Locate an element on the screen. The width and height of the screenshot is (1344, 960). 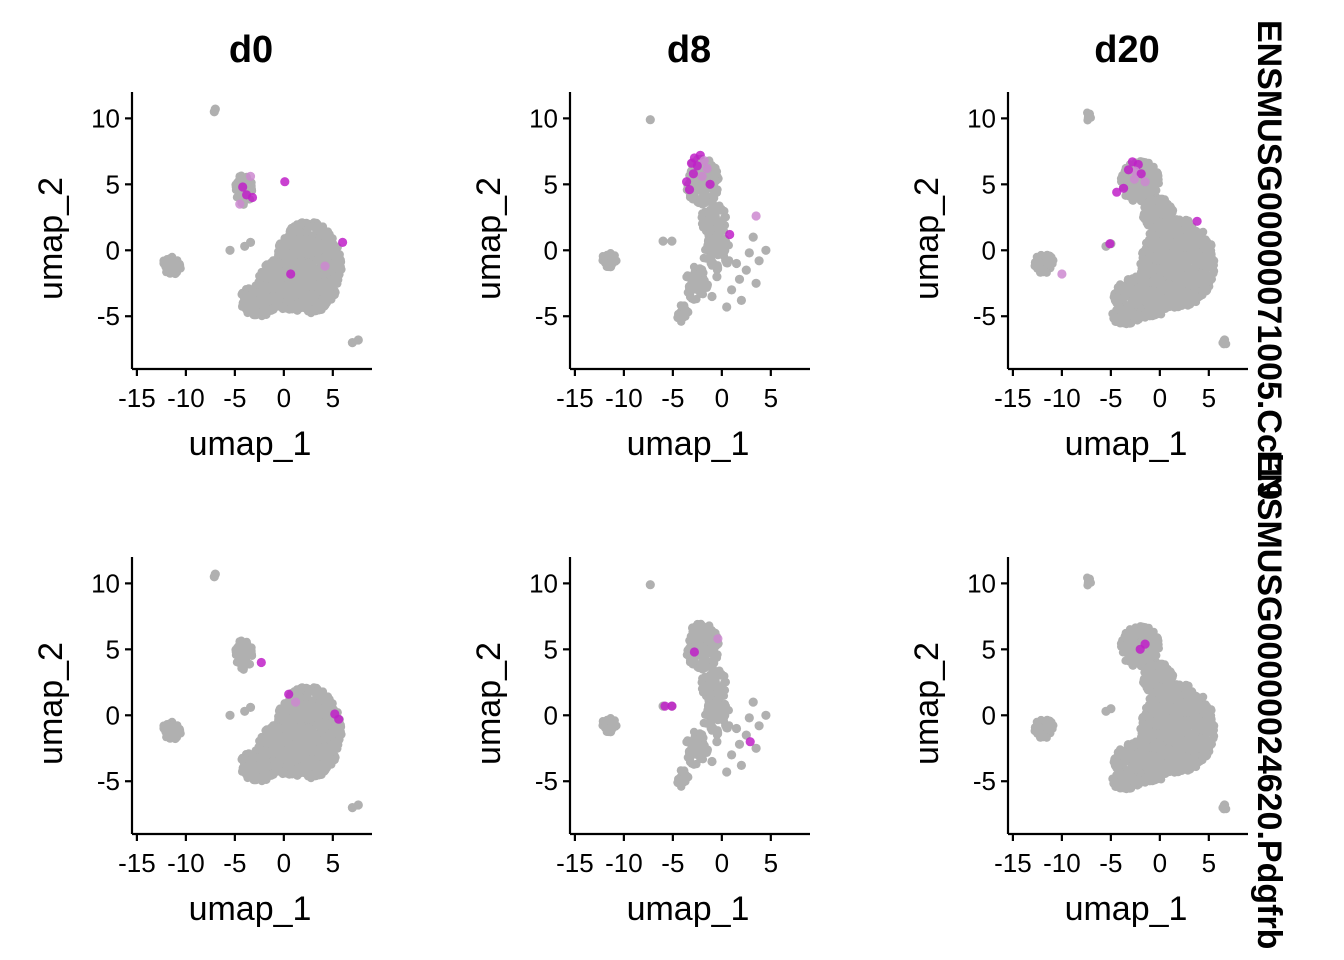
x-tick-label: -5 is located at coordinates (234, 863).